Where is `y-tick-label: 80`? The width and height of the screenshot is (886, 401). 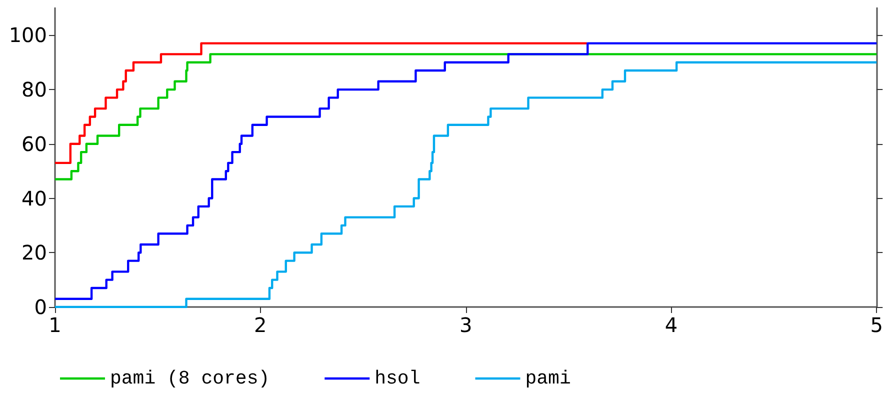 y-tick-label: 80 is located at coordinates (34, 90).